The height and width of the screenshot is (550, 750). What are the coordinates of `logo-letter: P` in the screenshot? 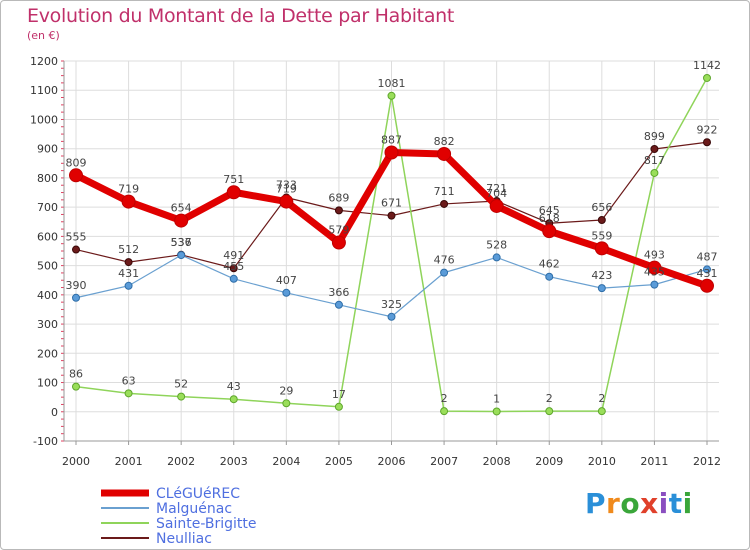 It's located at (596, 503).